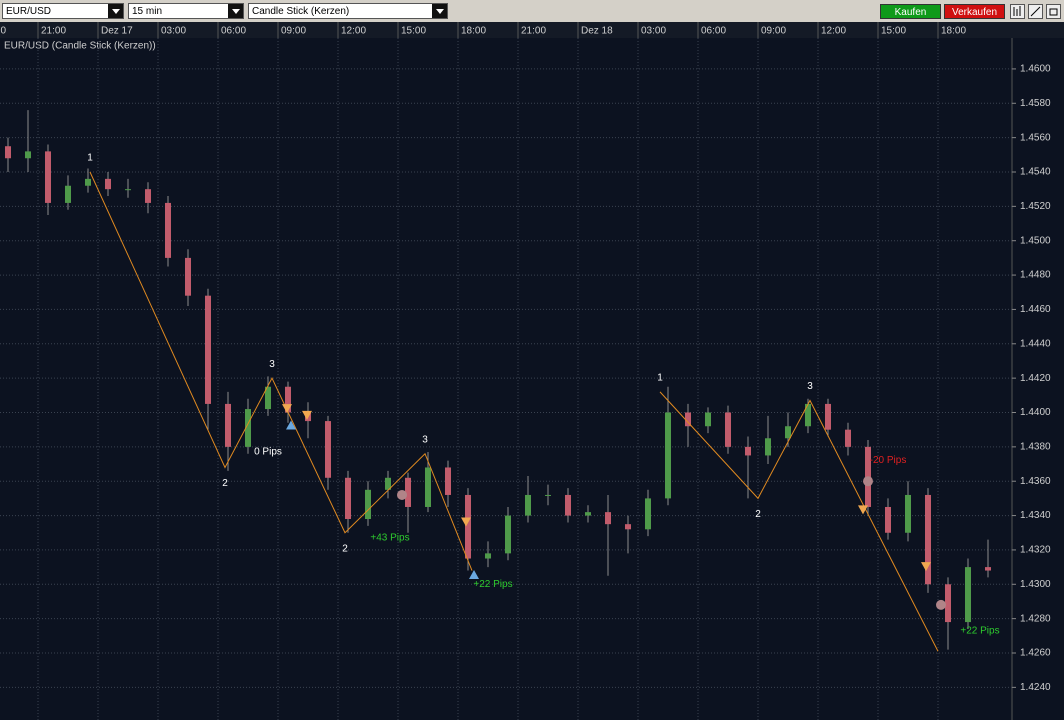 The width and height of the screenshot is (1064, 720). I want to click on y-tick-label: 1.4600, so click(1035, 69).